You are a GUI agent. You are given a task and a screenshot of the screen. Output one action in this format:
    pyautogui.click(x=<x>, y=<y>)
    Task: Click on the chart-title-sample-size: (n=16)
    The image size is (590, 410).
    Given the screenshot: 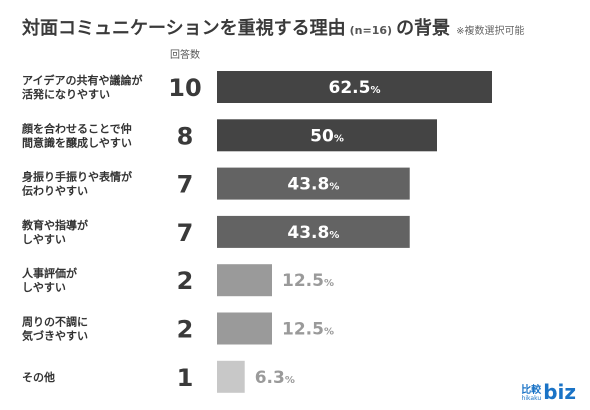 What is the action you would take?
    pyautogui.click(x=371, y=30)
    